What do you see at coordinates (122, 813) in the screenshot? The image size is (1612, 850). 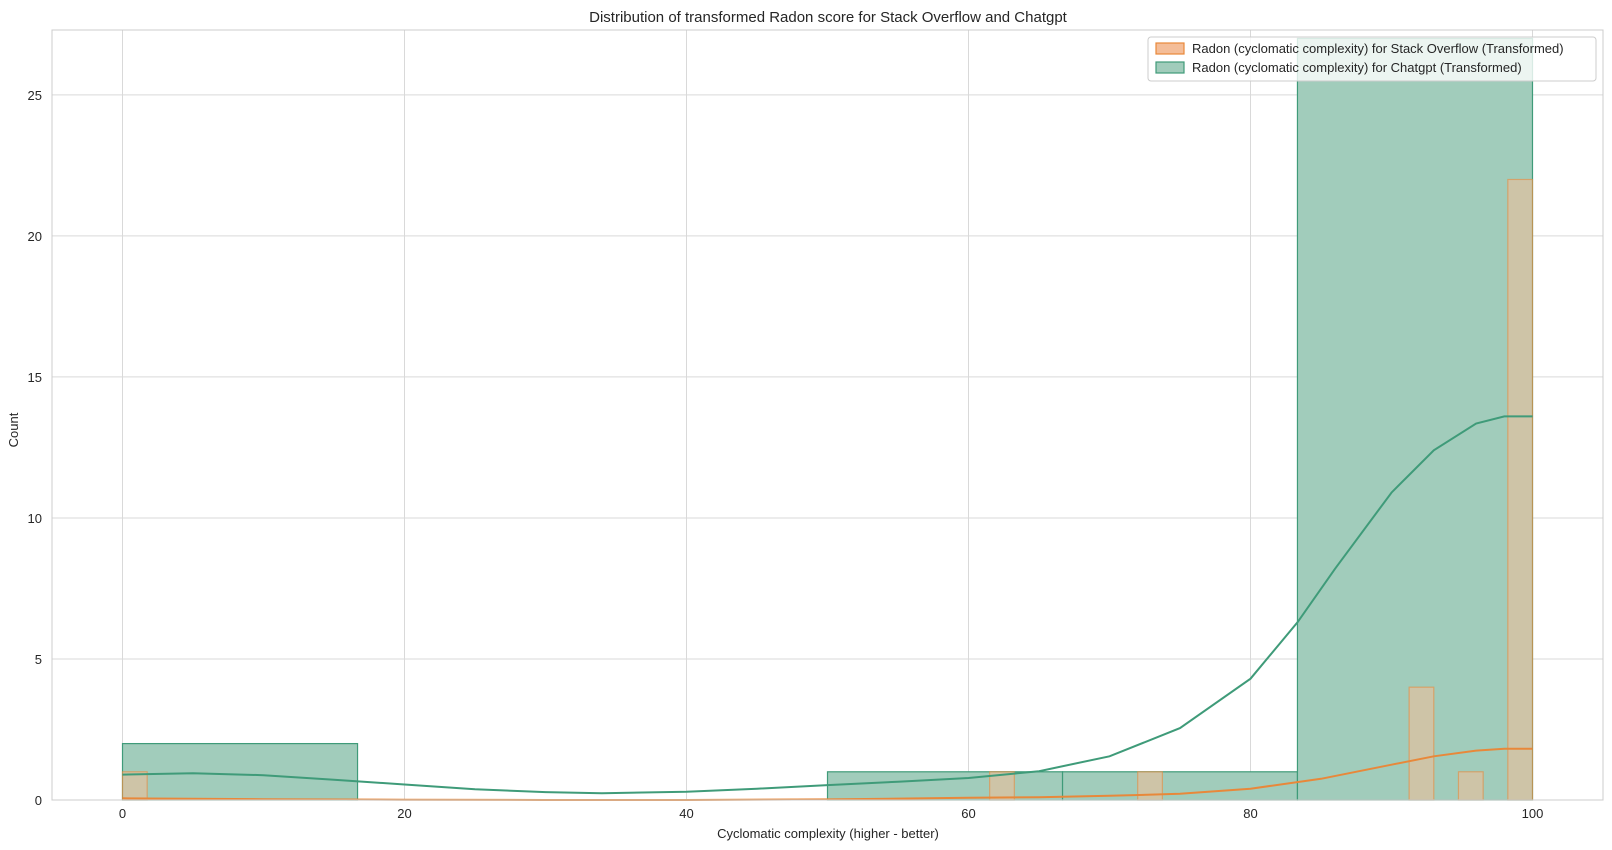 I see `x-tick-label: 0` at bounding box center [122, 813].